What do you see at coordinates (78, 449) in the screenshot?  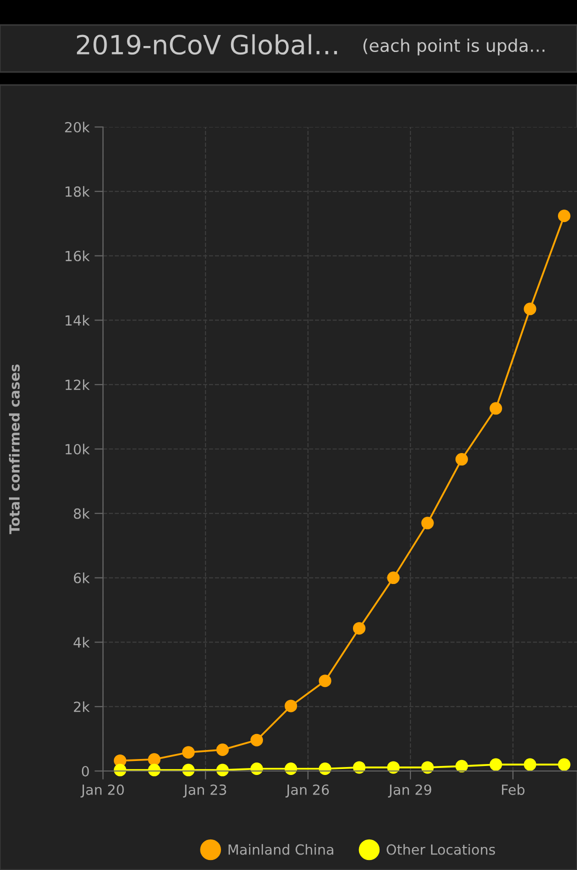 I see `y-tick-label: 10k` at bounding box center [78, 449].